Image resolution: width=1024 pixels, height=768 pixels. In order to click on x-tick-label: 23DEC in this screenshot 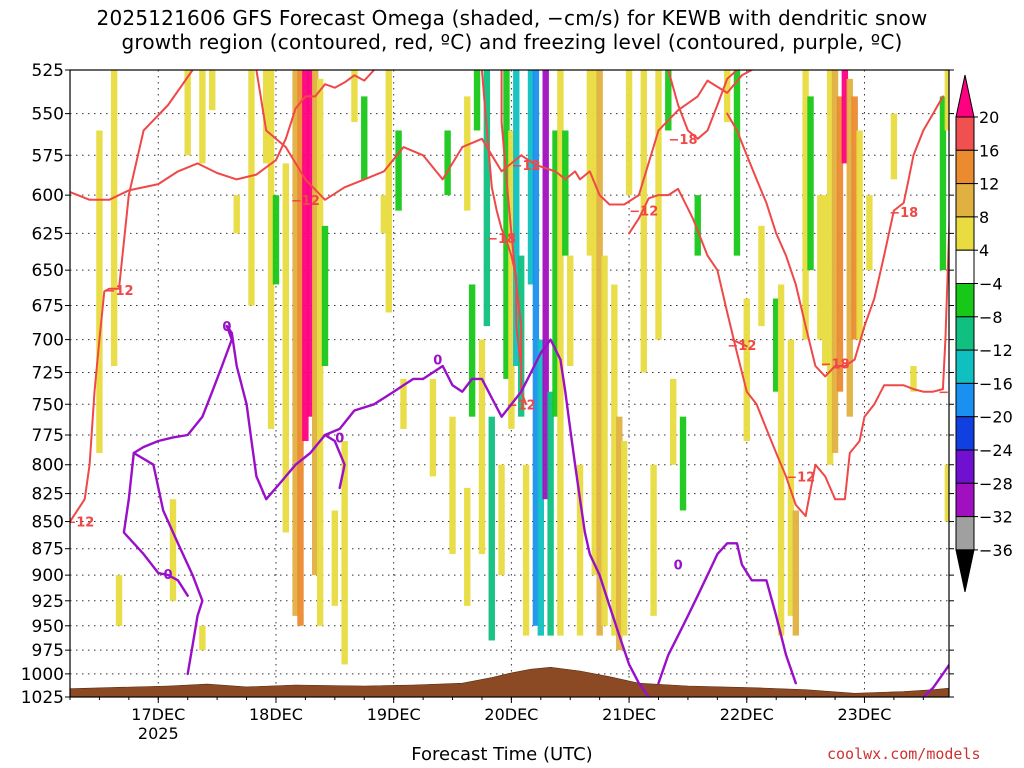, I will do `click(864, 714)`.